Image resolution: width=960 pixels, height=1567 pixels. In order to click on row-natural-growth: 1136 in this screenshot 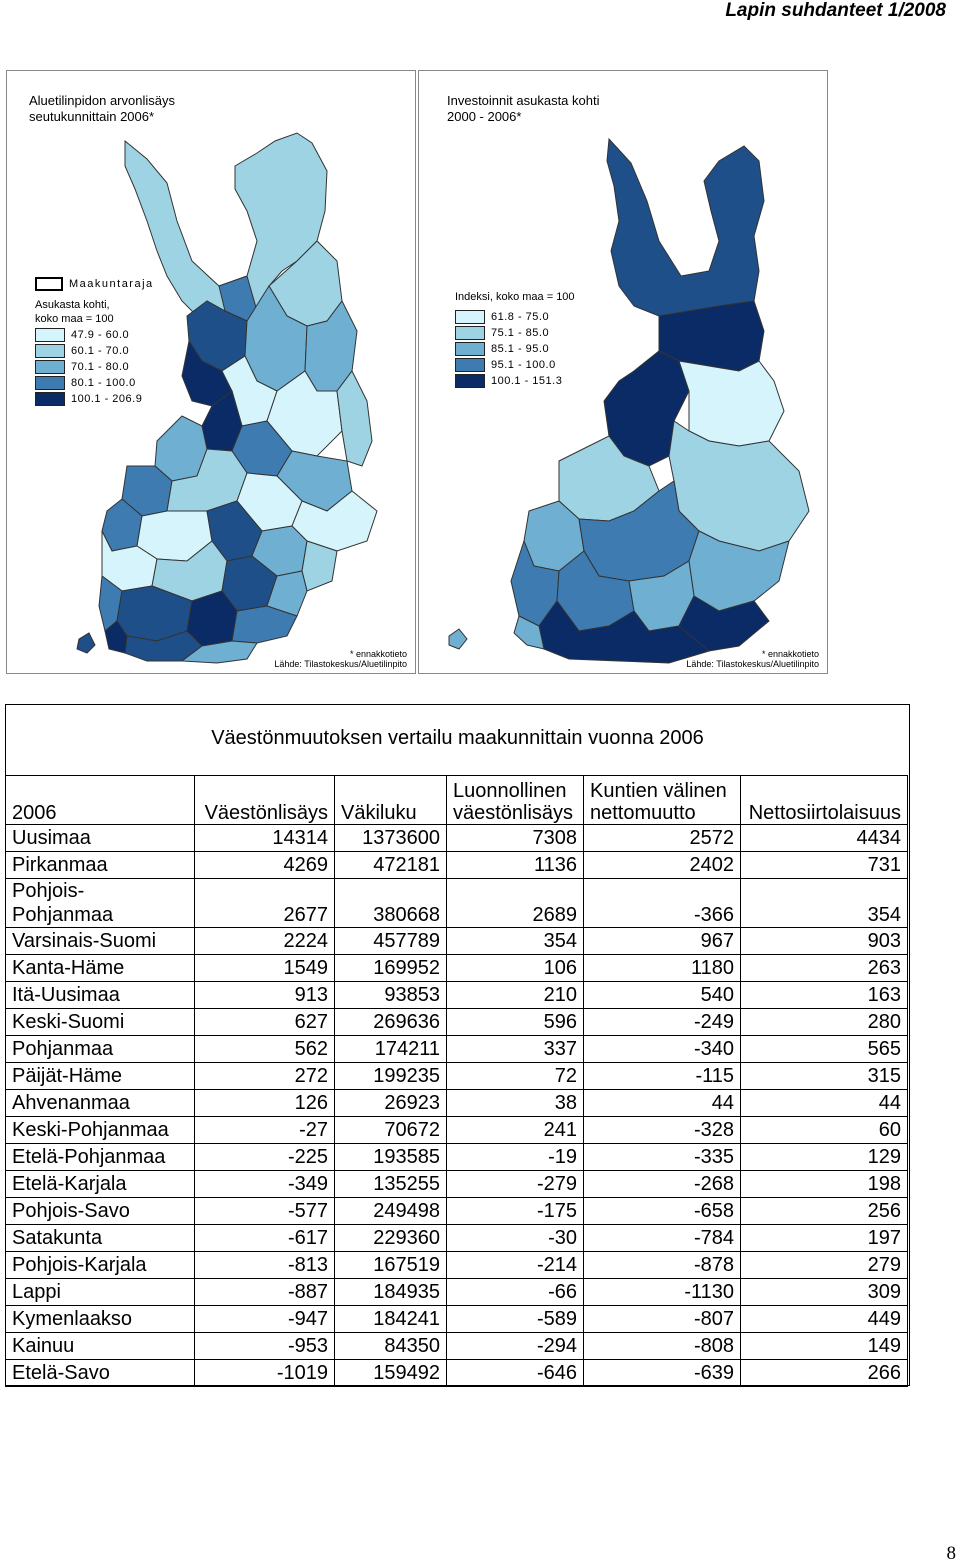, I will do `click(515, 865)`.